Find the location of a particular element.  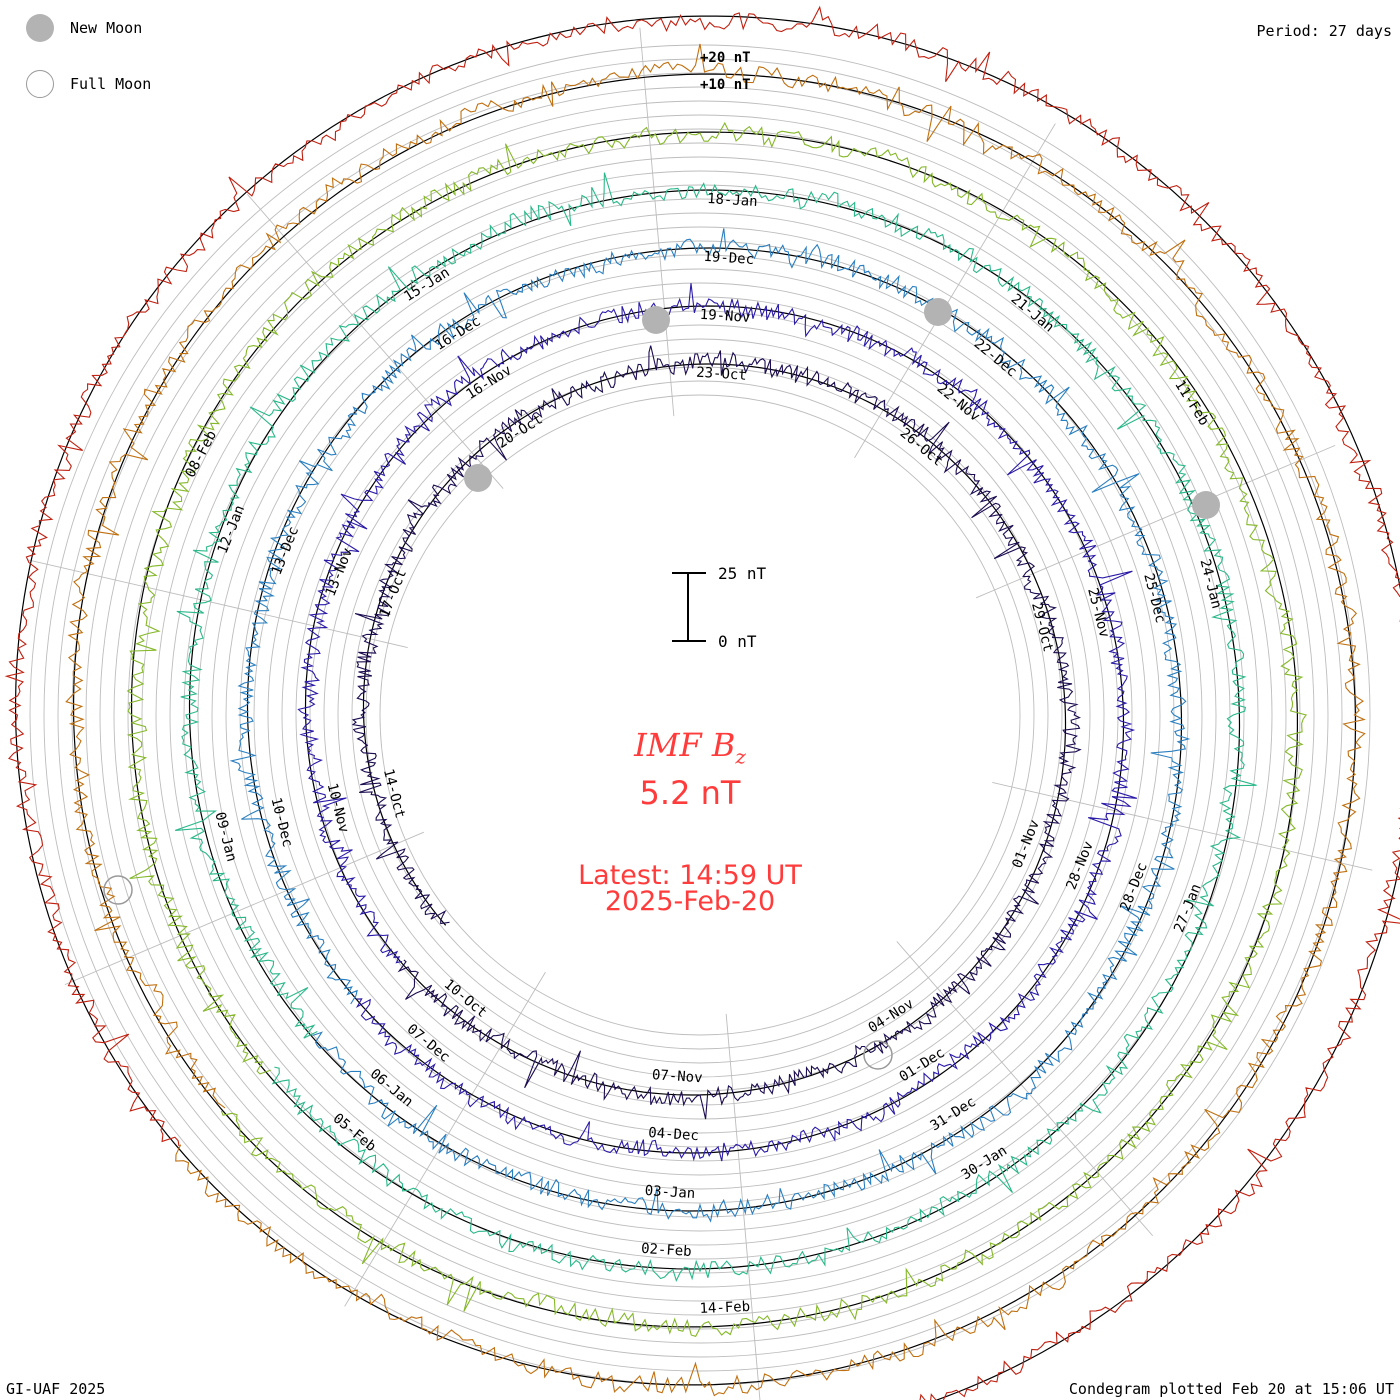

date-label: 12-Jan is located at coordinates (231, 529).